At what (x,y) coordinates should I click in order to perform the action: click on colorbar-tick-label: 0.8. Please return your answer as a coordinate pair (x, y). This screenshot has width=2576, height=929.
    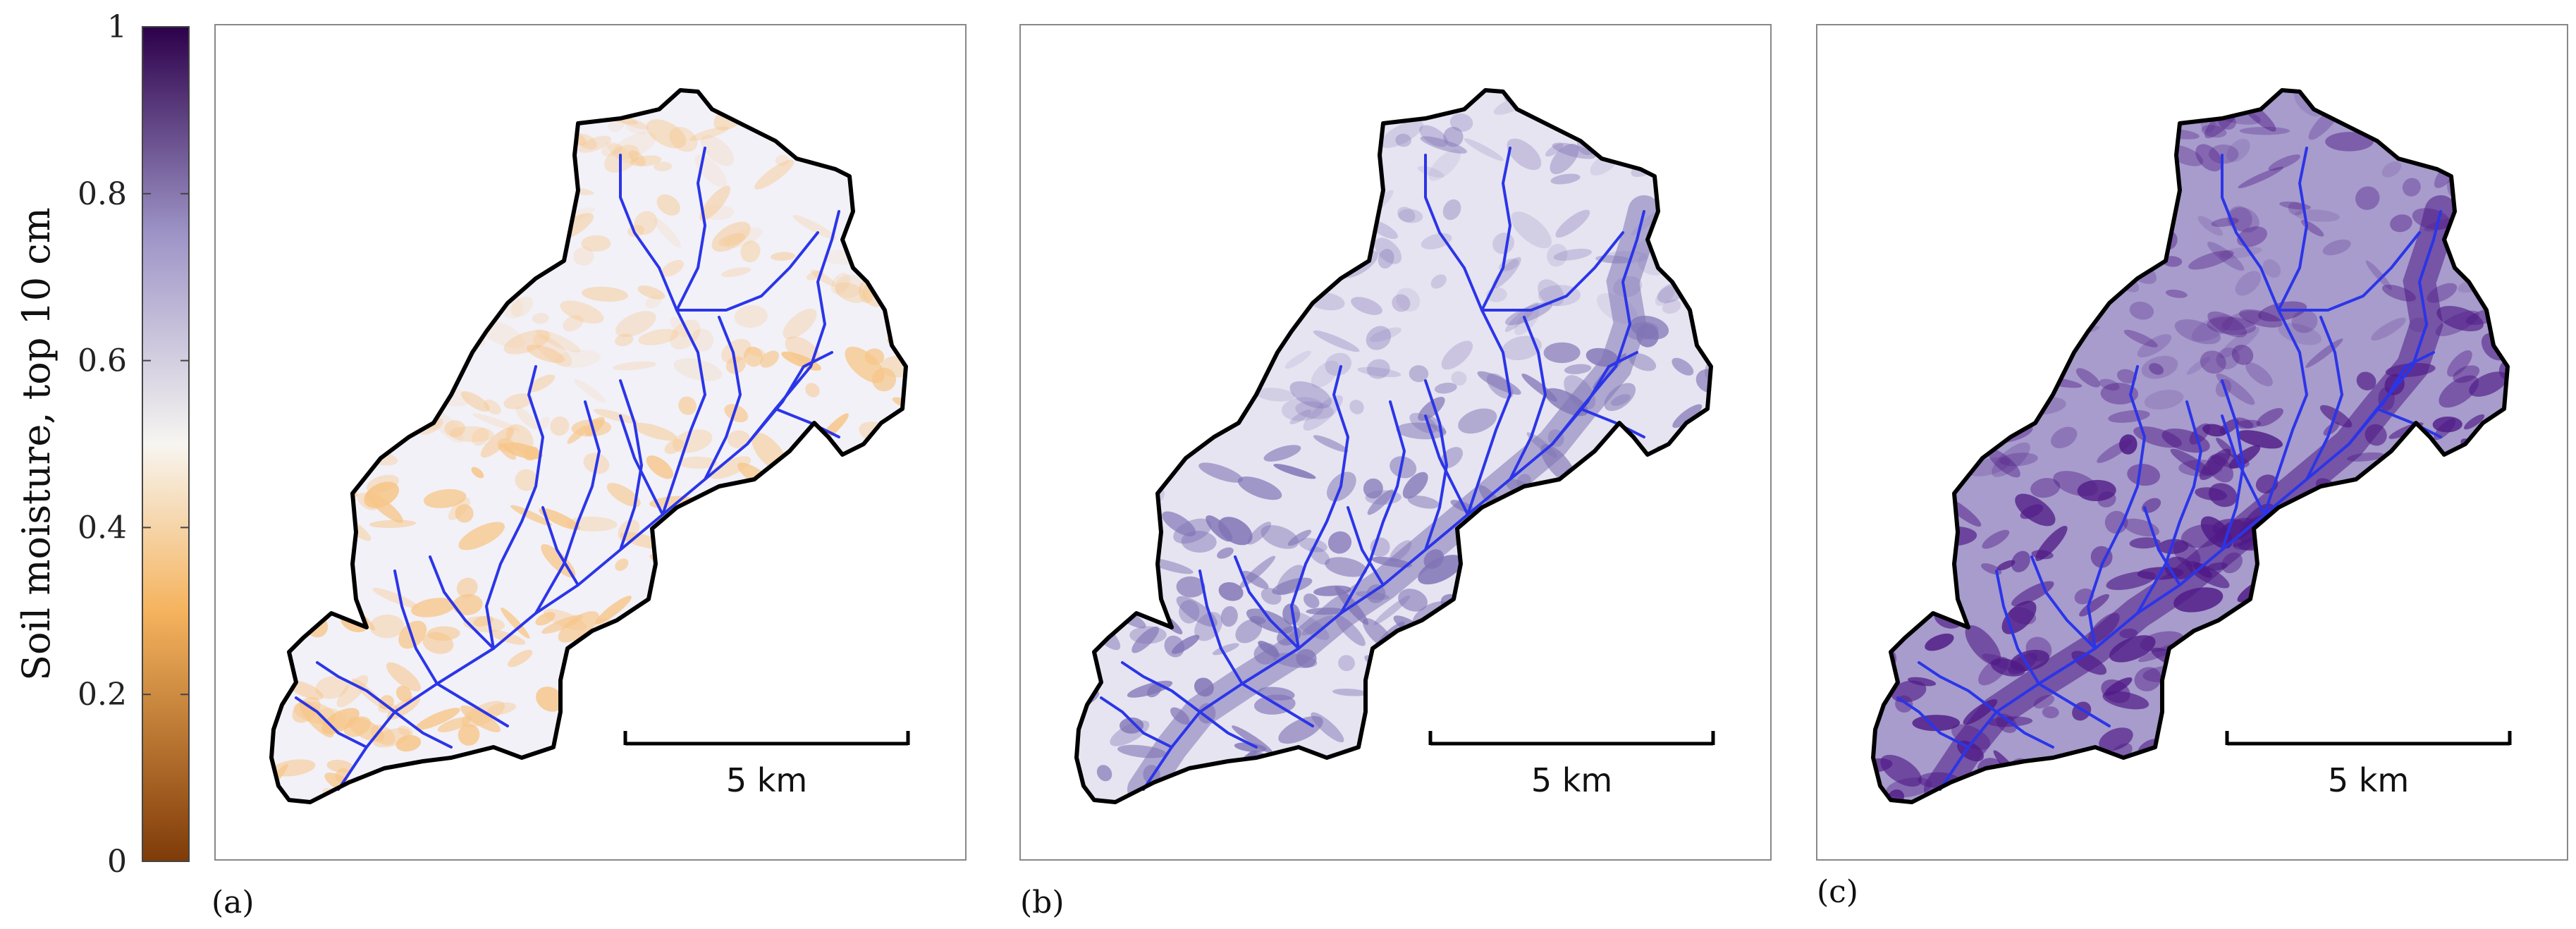
    Looking at the image, I should click on (102, 194).